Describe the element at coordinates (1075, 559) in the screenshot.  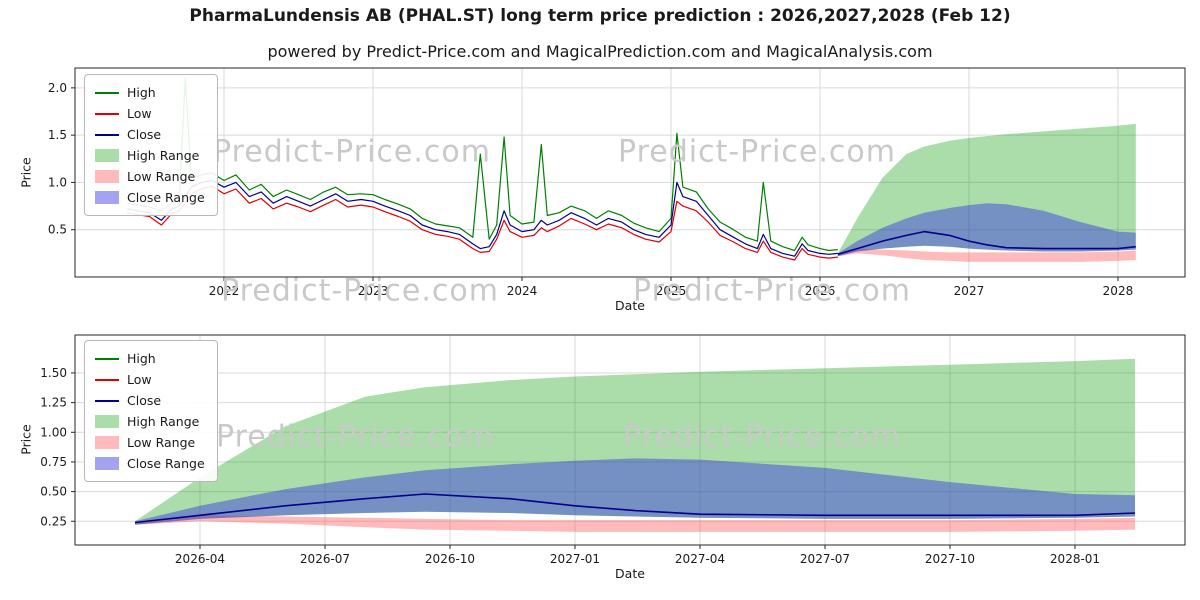
I see `x-tick-label: 2028-01` at that location.